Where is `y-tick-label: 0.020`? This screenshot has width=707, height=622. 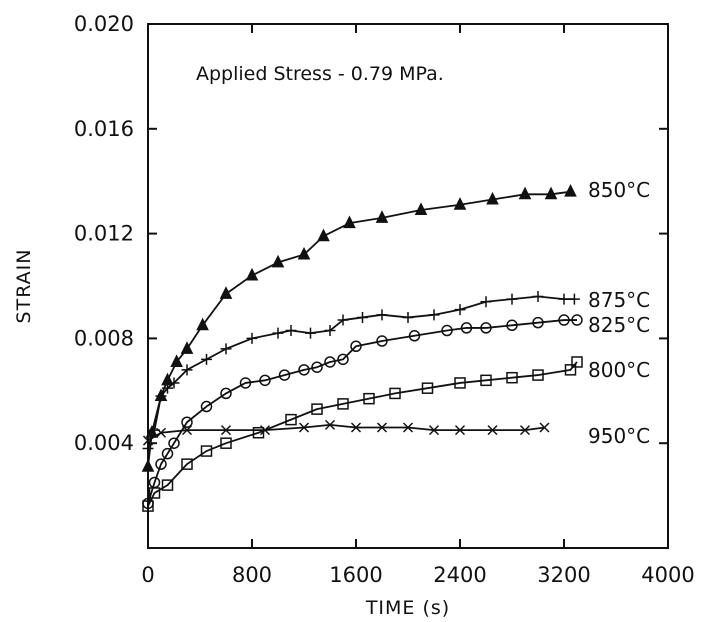 y-tick-label: 0.020 is located at coordinates (104, 24).